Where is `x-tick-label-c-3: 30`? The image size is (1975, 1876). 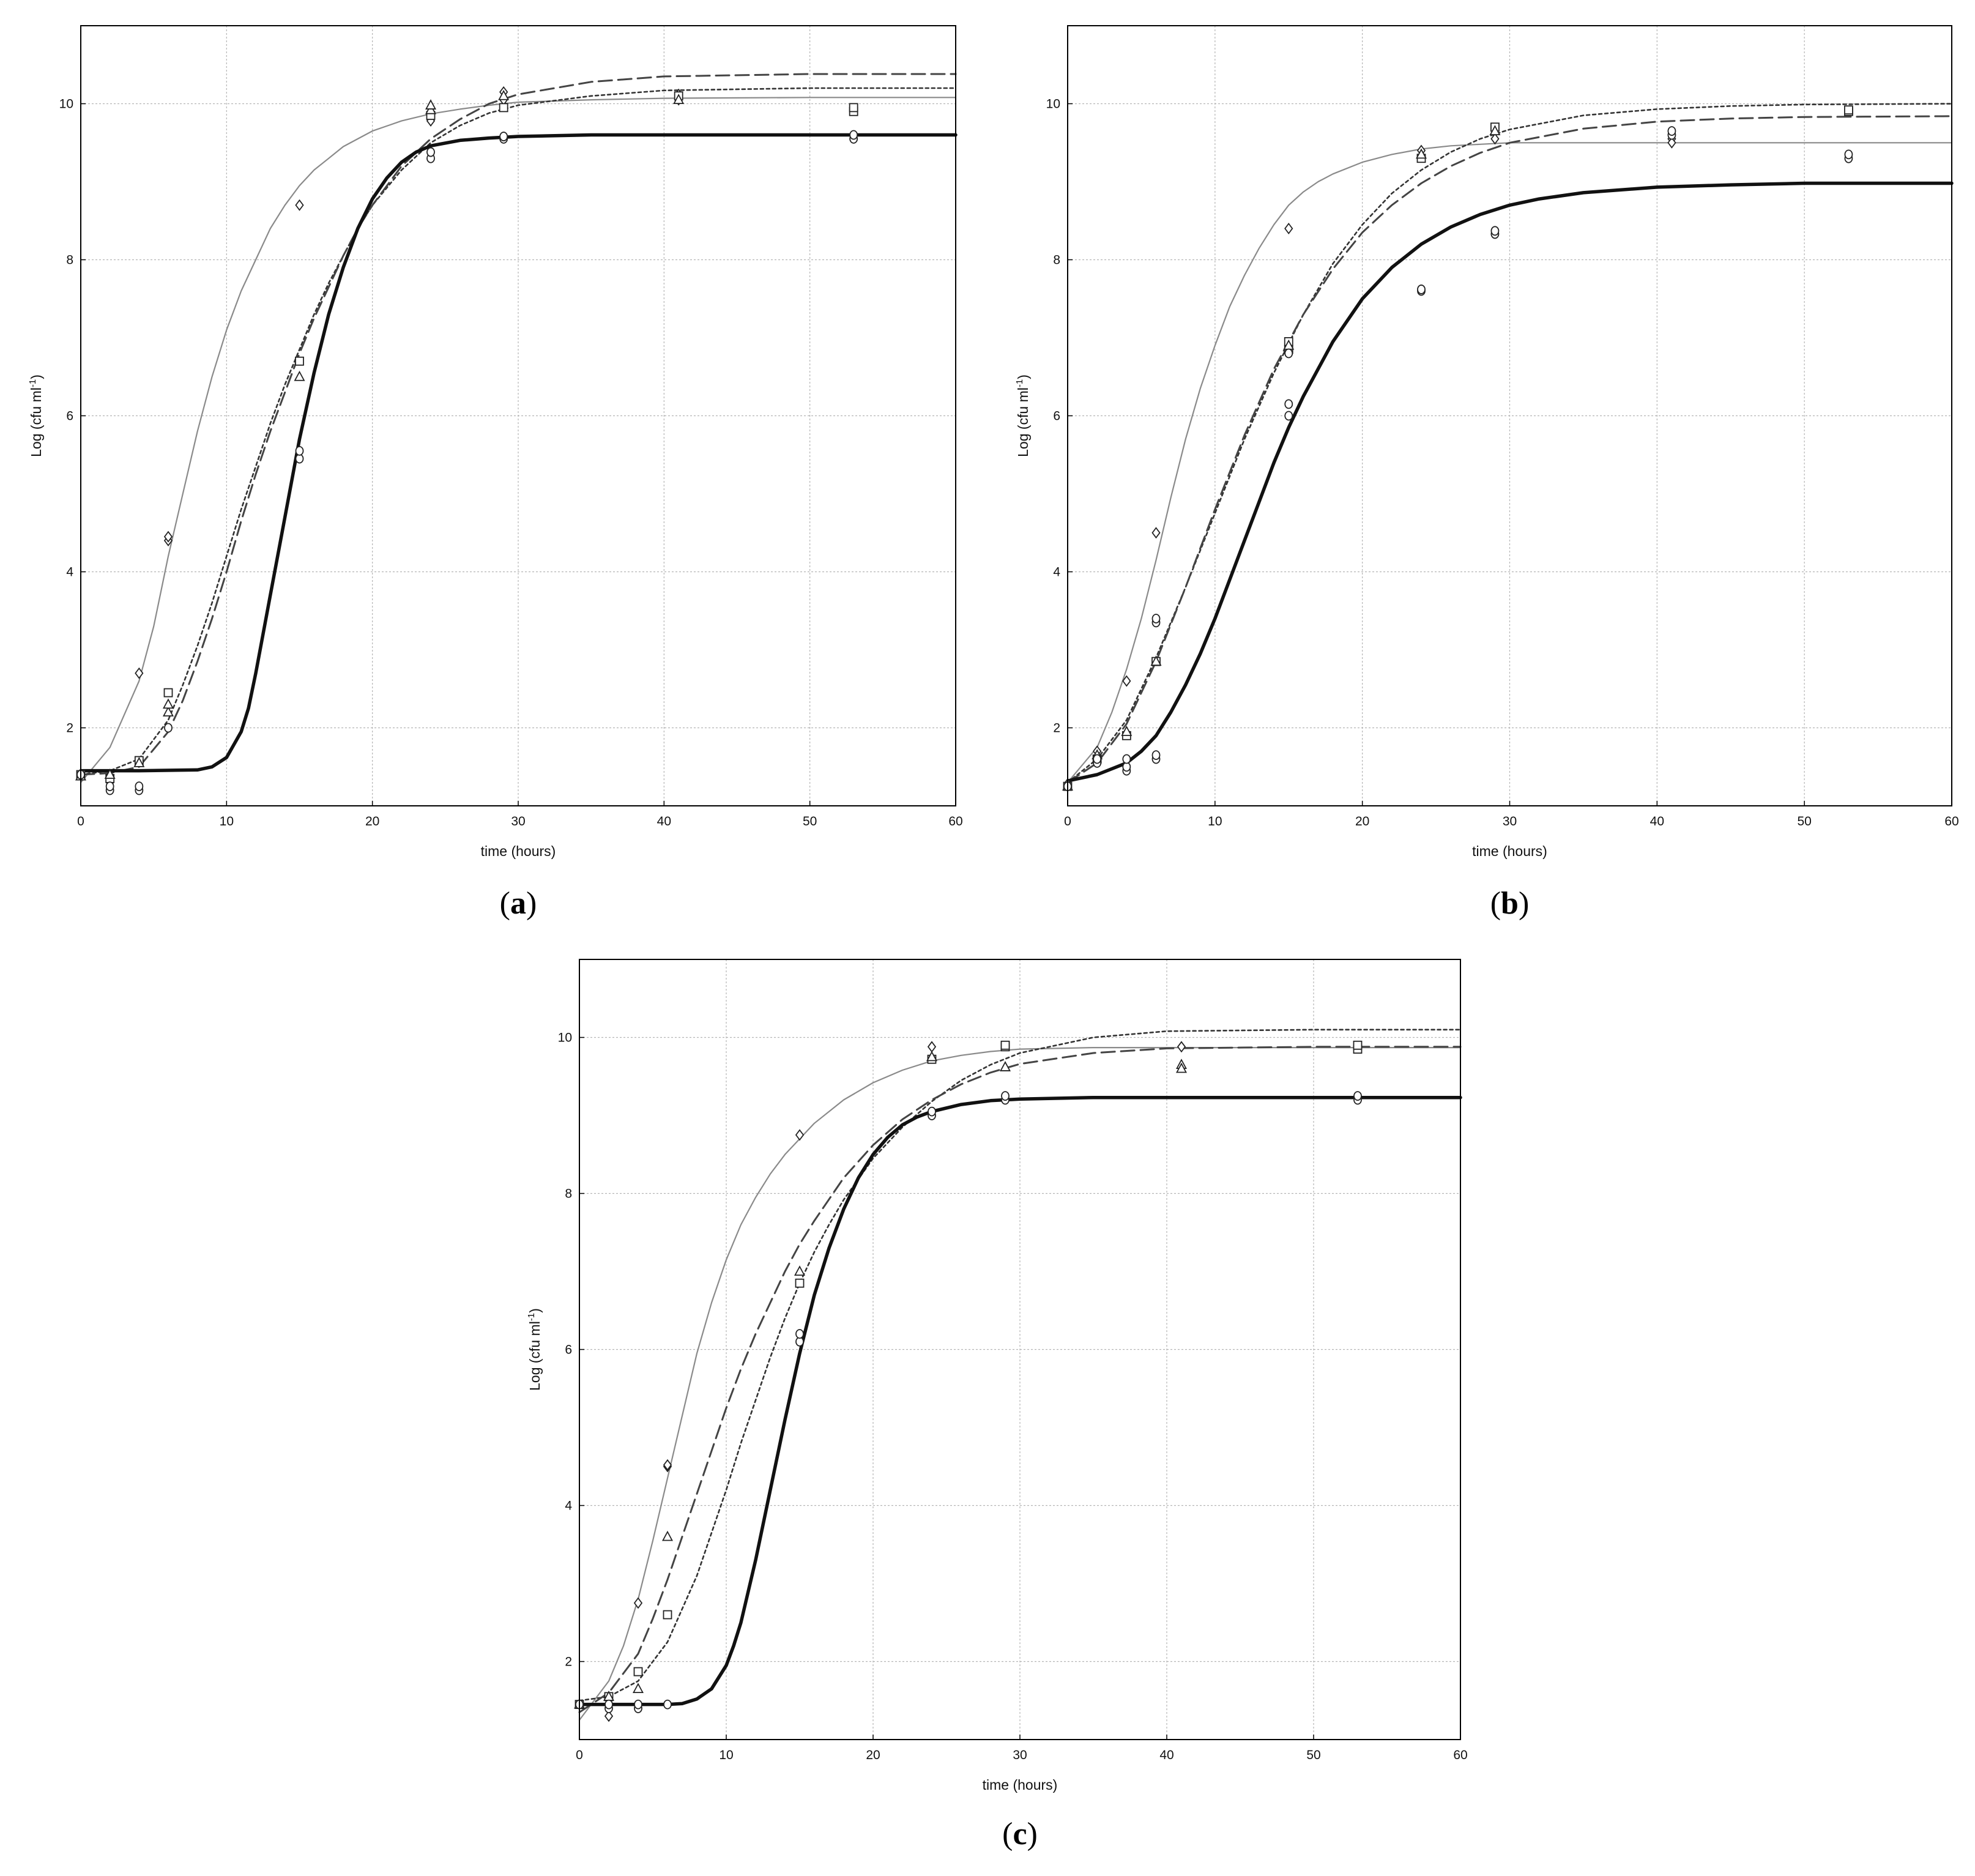 x-tick-label-c-3: 30 is located at coordinates (1020, 1755).